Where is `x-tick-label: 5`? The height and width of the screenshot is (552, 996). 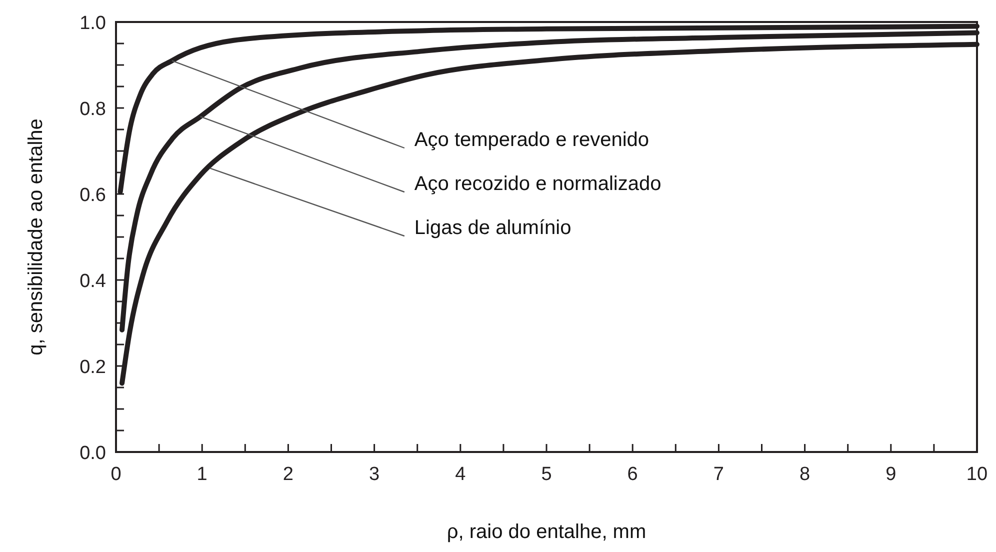
x-tick-label: 5 is located at coordinates (546, 474).